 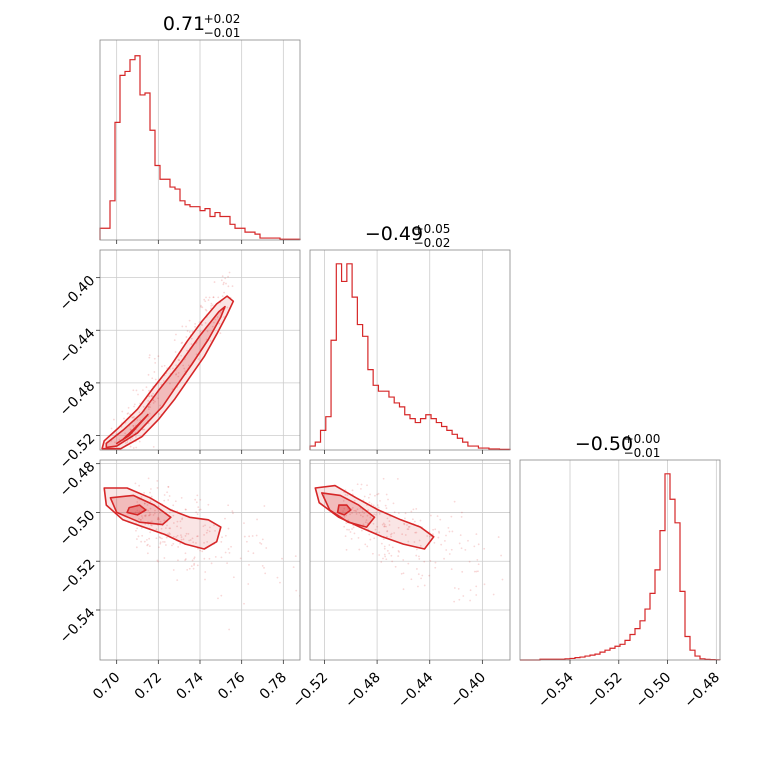 I want to click on x-tick-label: −0.50, so click(x=654, y=691).